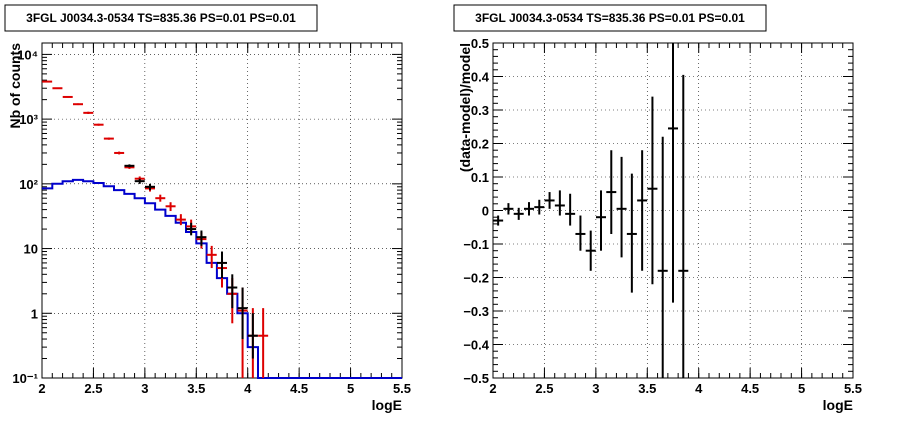 Image resolution: width=898 pixels, height=421 pixels. I want to click on counts-title-box, so click(161, 18).